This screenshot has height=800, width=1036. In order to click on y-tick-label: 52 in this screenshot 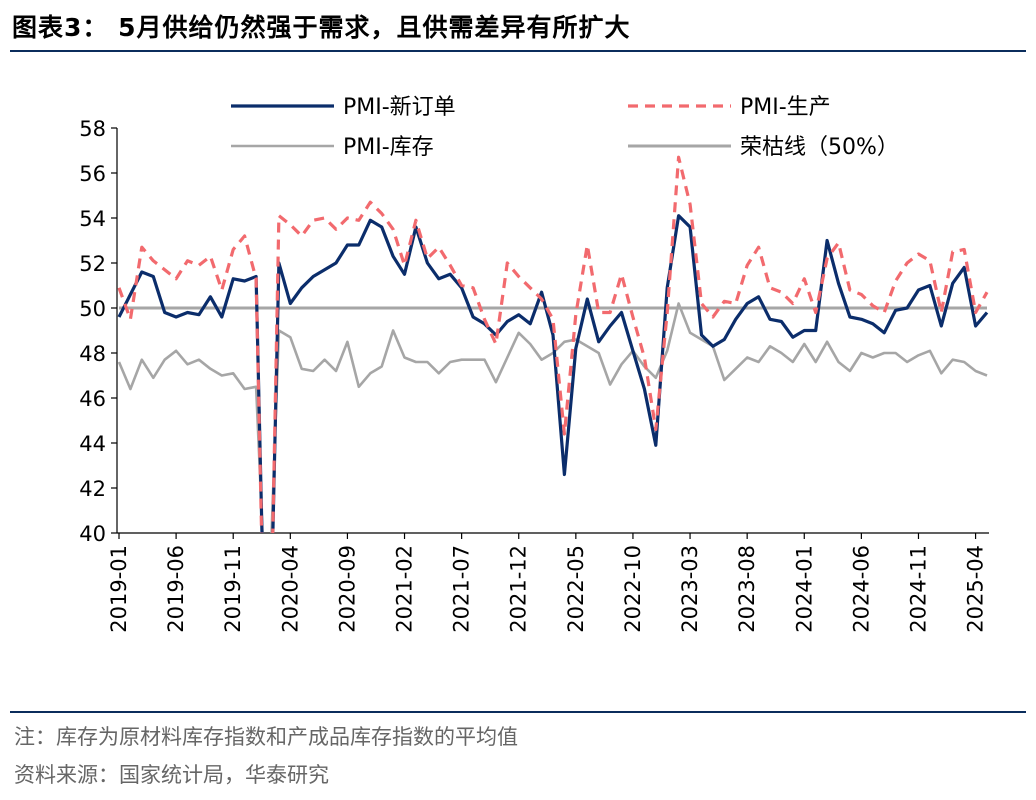, I will do `click(92, 264)`.